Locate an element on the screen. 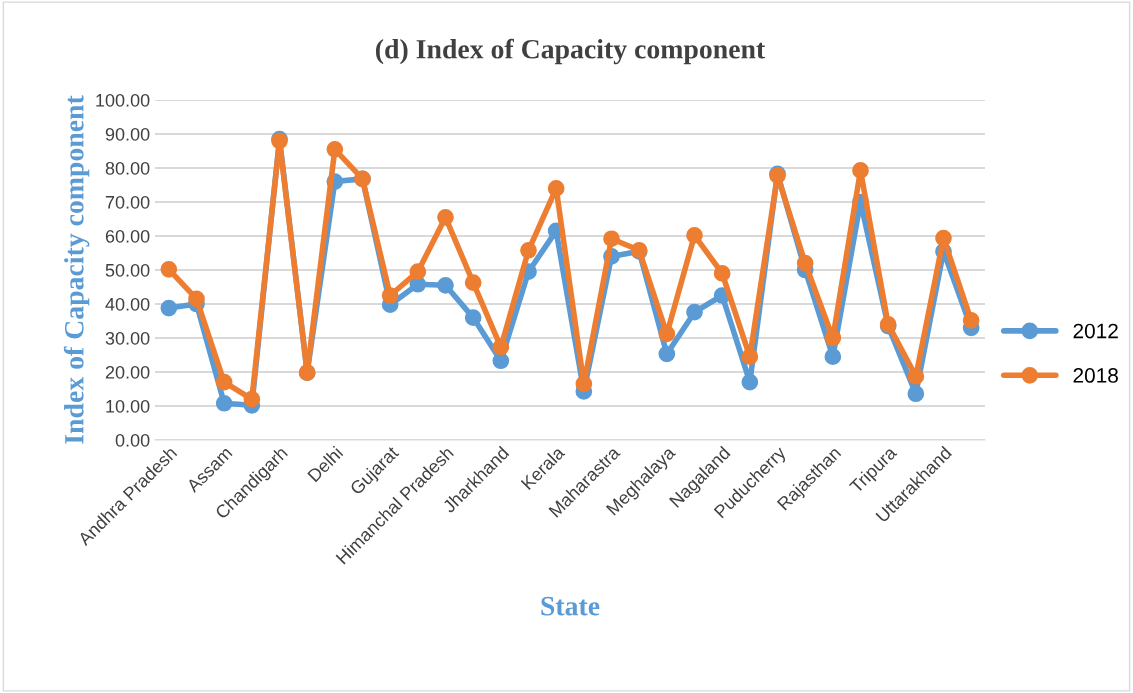 The image size is (1133, 693). y-tick-label: 20.00 is located at coordinates (127, 372).